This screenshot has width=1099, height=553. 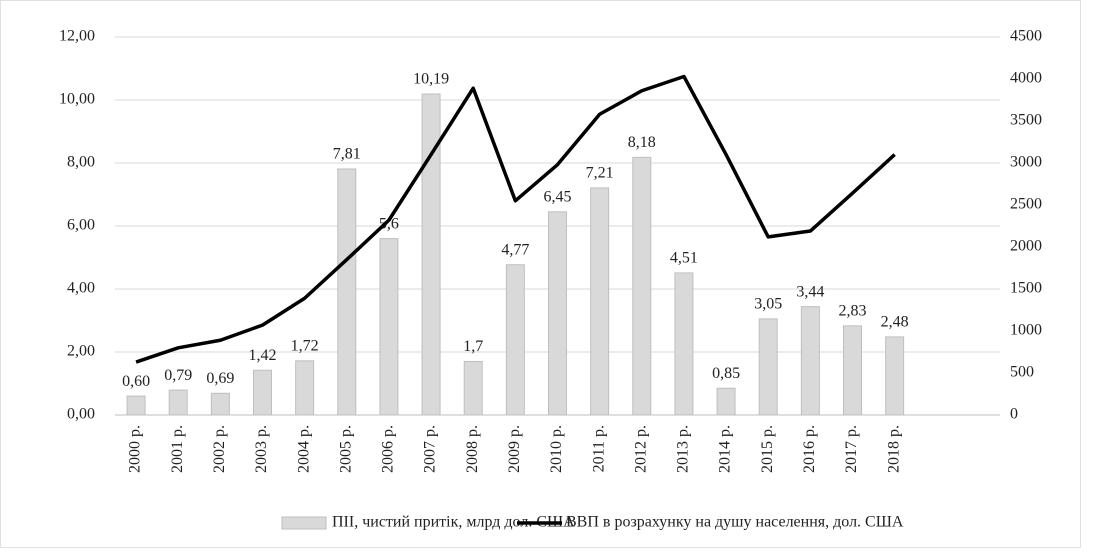 What do you see at coordinates (514, 449) in the screenshot?
I see `x-tick-label: 2009 р.` at bounding box center [514, 449].